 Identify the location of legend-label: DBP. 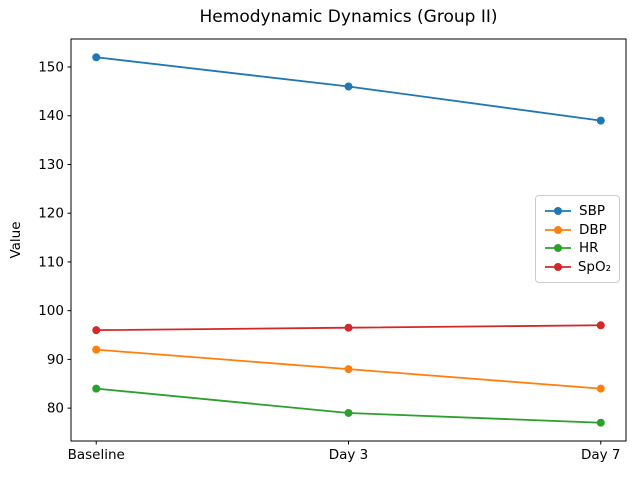
(593, 229).